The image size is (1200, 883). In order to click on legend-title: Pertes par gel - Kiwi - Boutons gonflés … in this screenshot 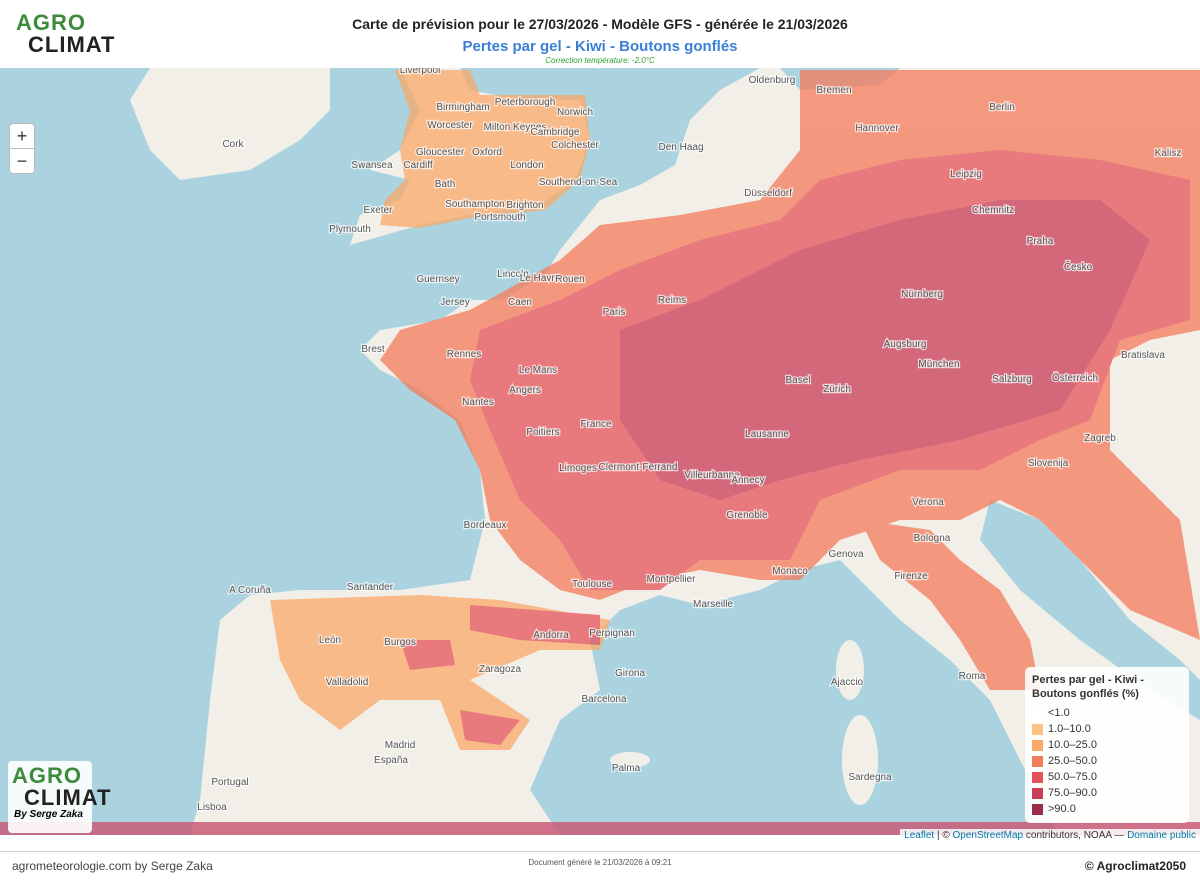, I will do `click(1088, 687)`.